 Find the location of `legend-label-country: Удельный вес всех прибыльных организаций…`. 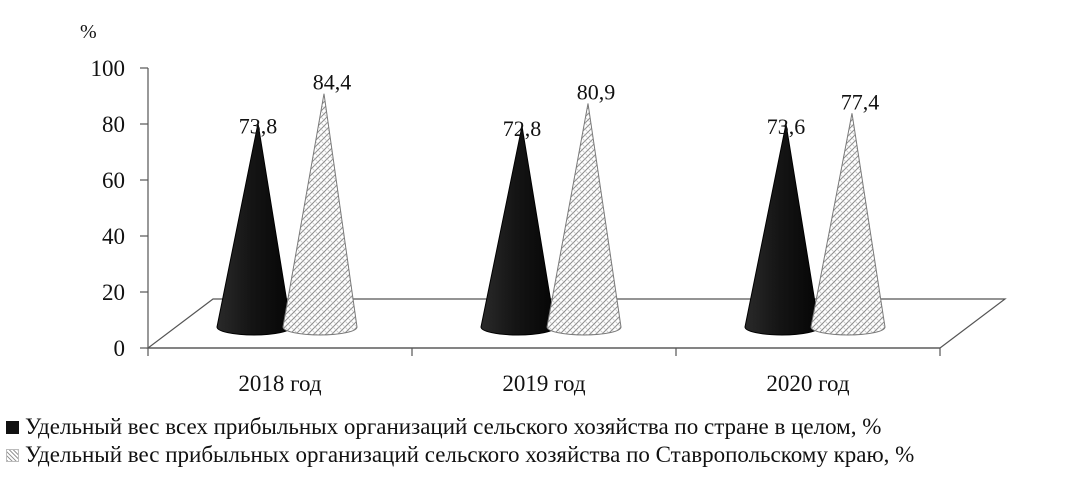

legend-label-country: Удельный вес всех прибыльных организаций… is located at coordinates (453, 426).